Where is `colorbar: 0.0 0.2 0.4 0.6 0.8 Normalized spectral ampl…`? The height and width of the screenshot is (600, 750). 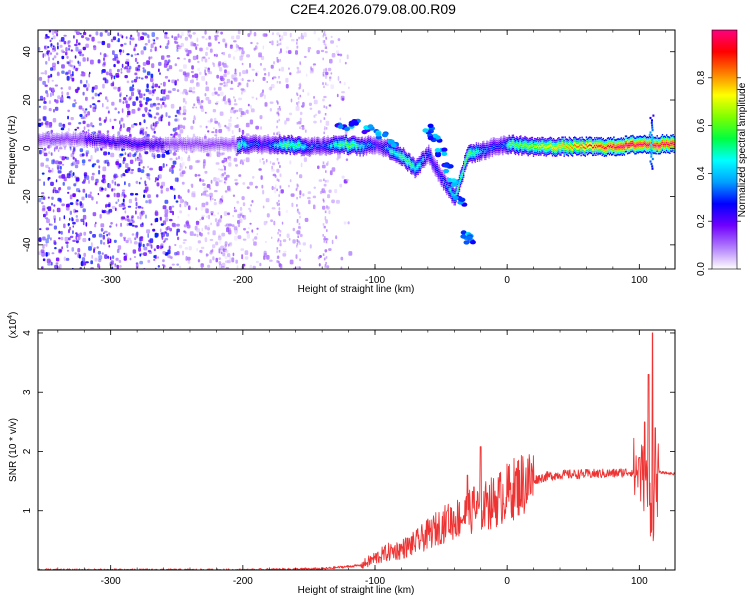 colorbar: 0.0 0.2 0.4 0.6 0.8 Normalized spectral ampl… is located at coordinates (722, 152).